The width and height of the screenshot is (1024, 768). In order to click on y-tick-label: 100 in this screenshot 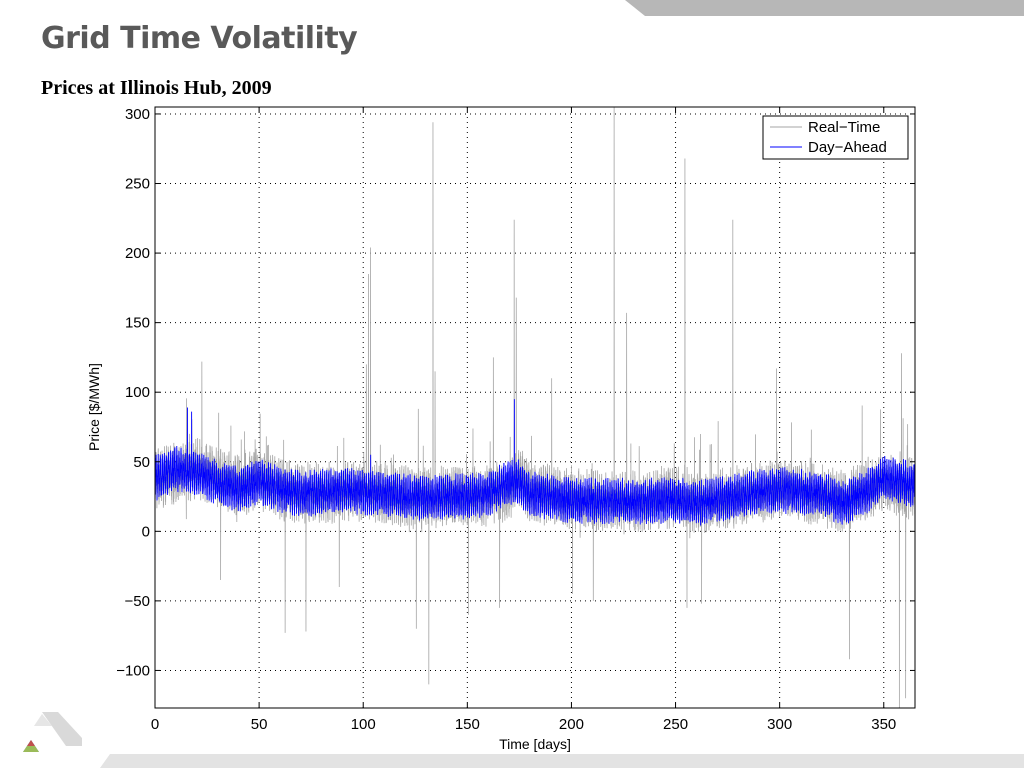, I will do `click(137, 392)`.